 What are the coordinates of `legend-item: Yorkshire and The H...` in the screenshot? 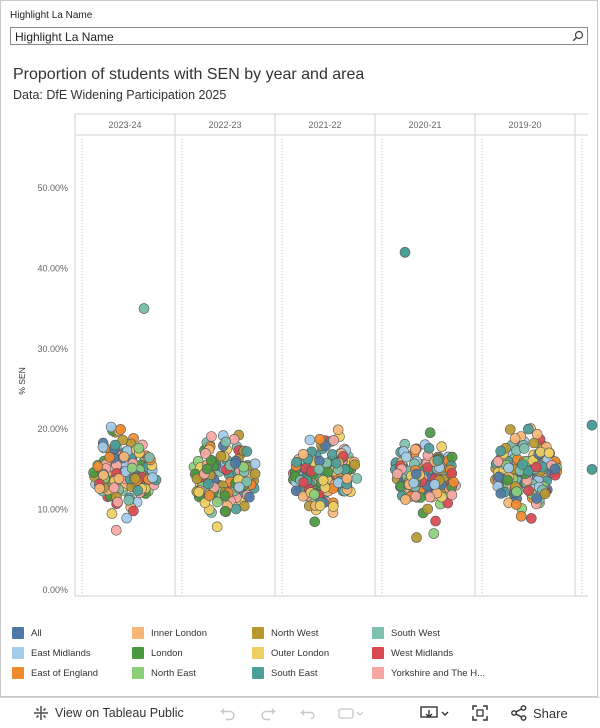 It's located at (428, 673).